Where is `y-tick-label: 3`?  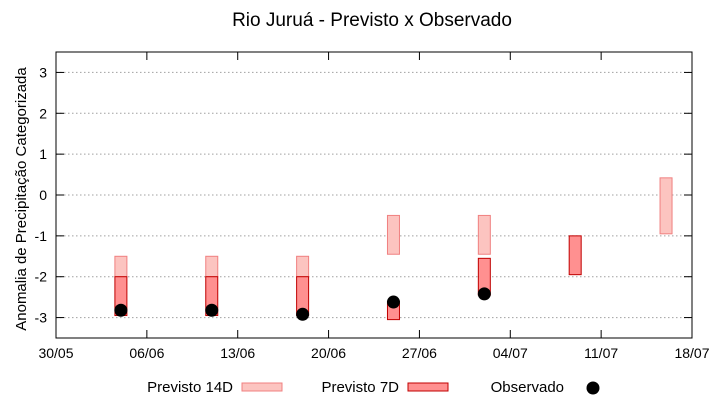
y-tick-label: 3 is located at coordinates (43, 72).